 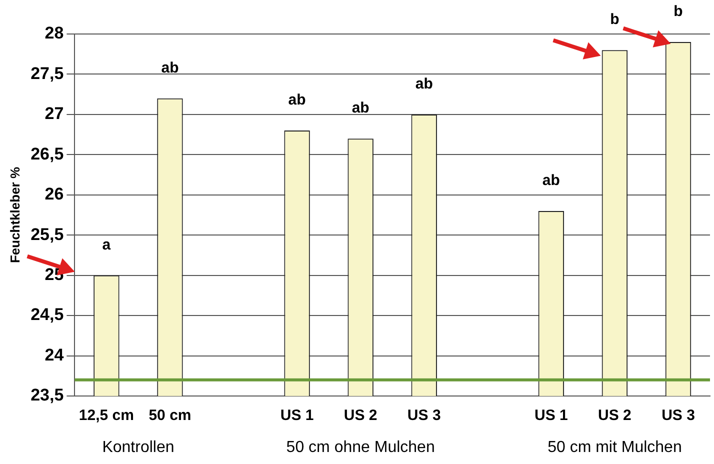 What do you see at coordinates (54, 194) in the screenshot?
I see `y-tick-label: 26` at bounding box center [54, 194].